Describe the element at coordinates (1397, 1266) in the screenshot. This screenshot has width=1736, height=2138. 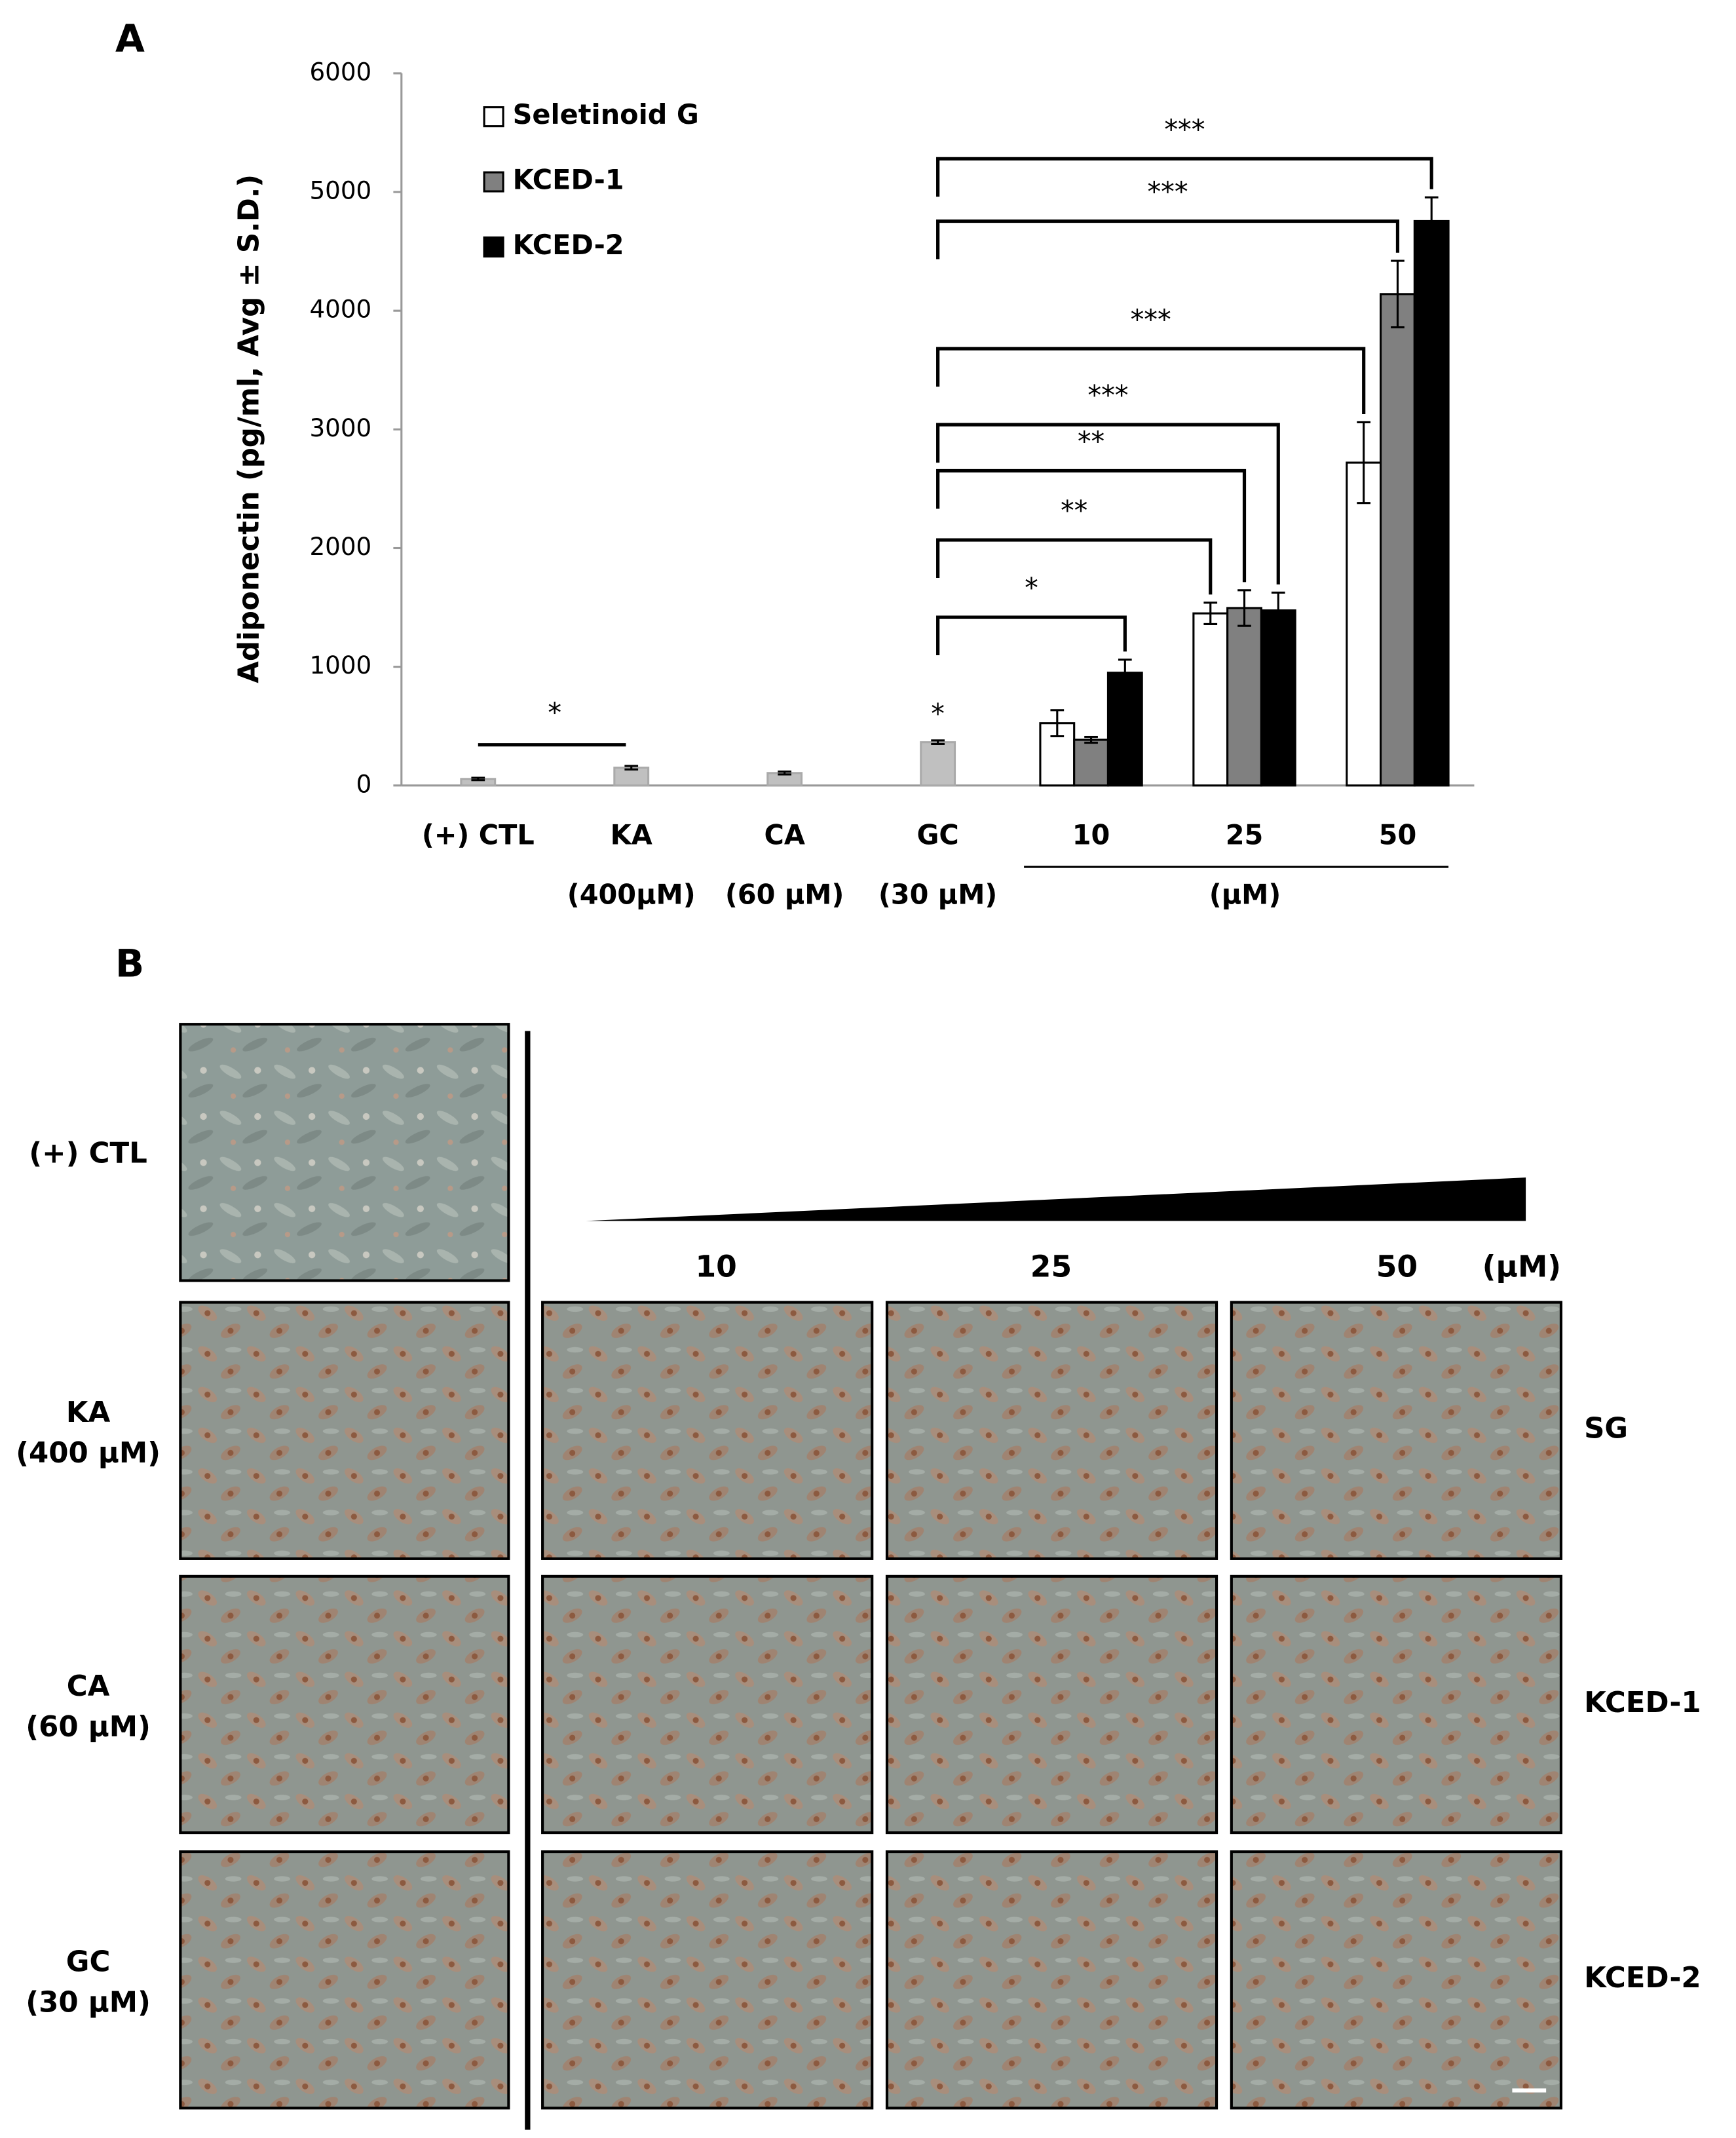
I see `dose-label: 50` at that location.